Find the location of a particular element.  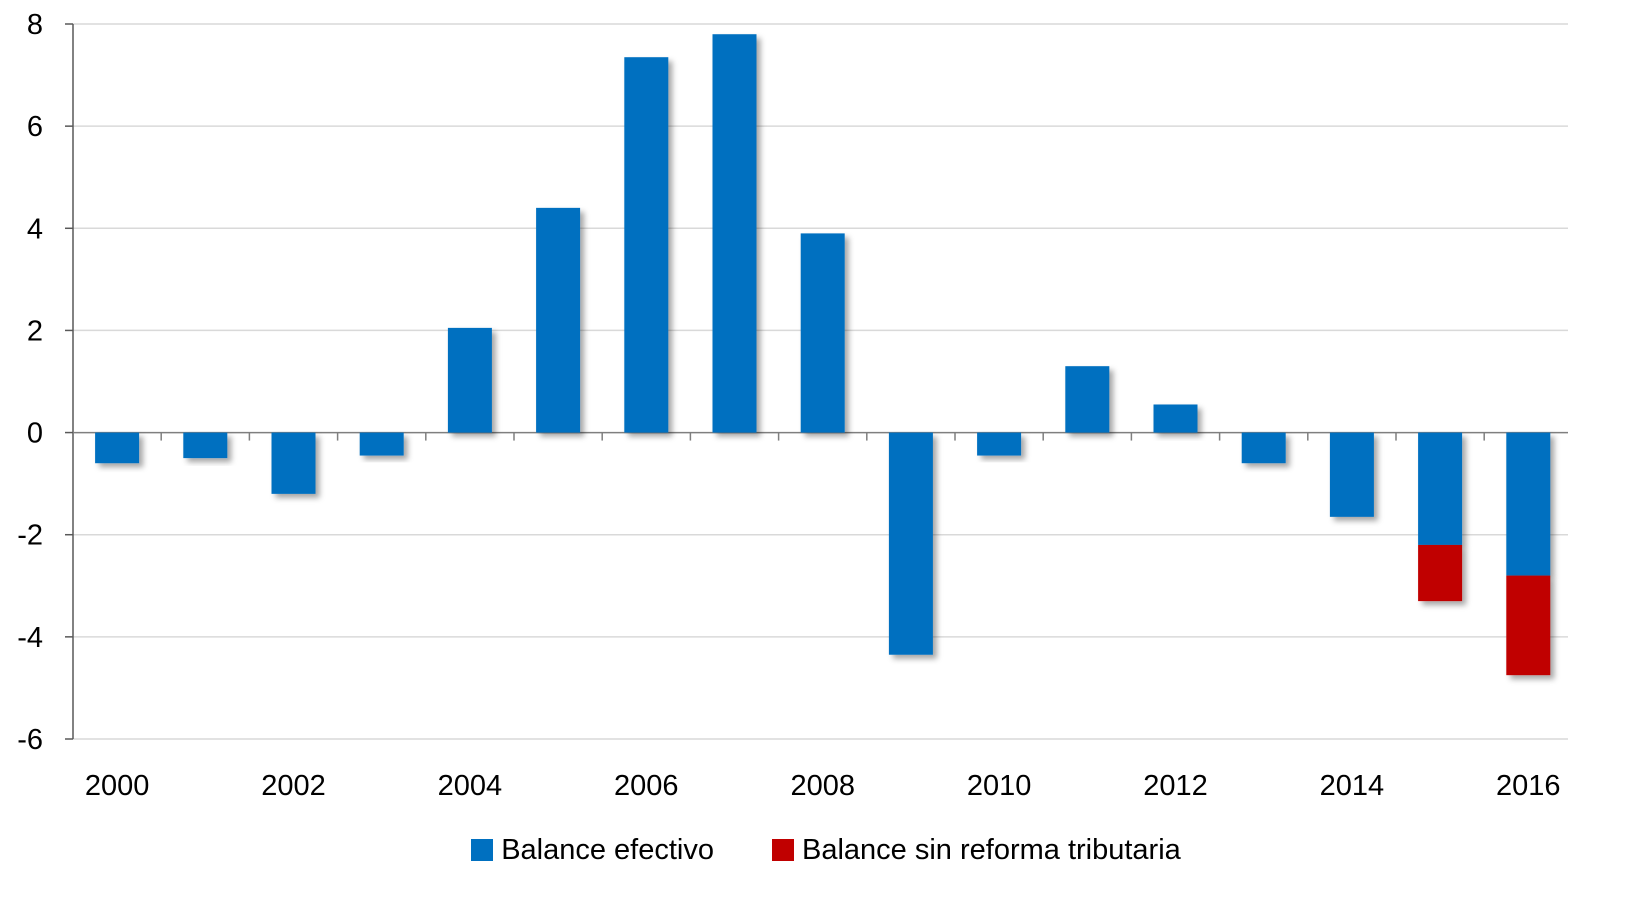

y-tick-label-6: 6 is located at coordinates (35, 127).